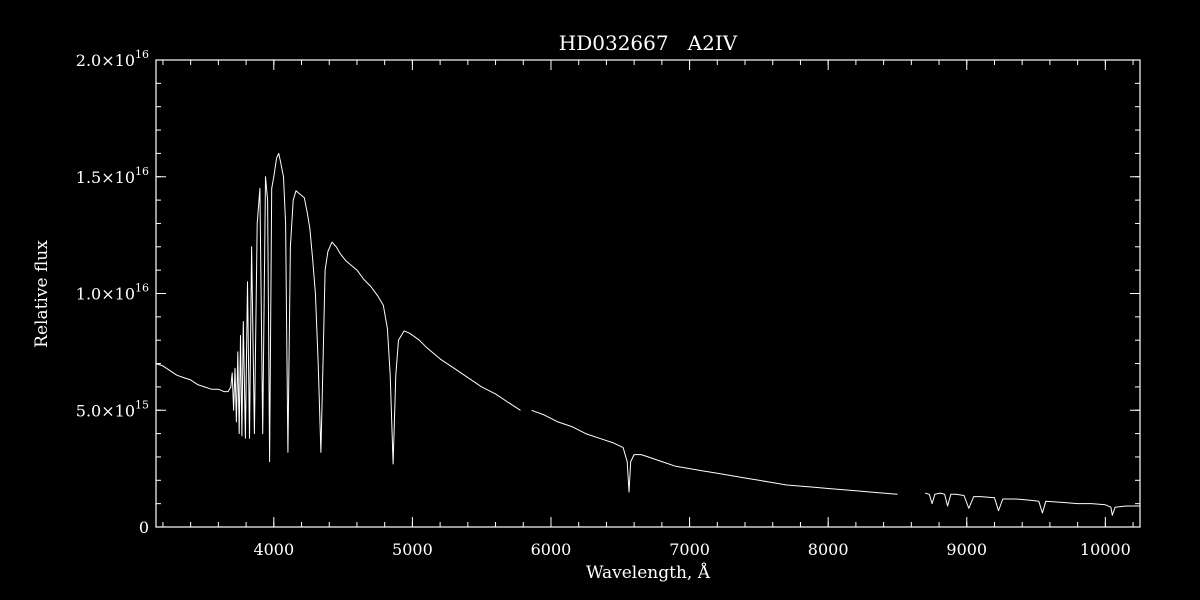 The image size is (1200, 600). I want to click on x-tick-label: 10000, so click(1105, 549).